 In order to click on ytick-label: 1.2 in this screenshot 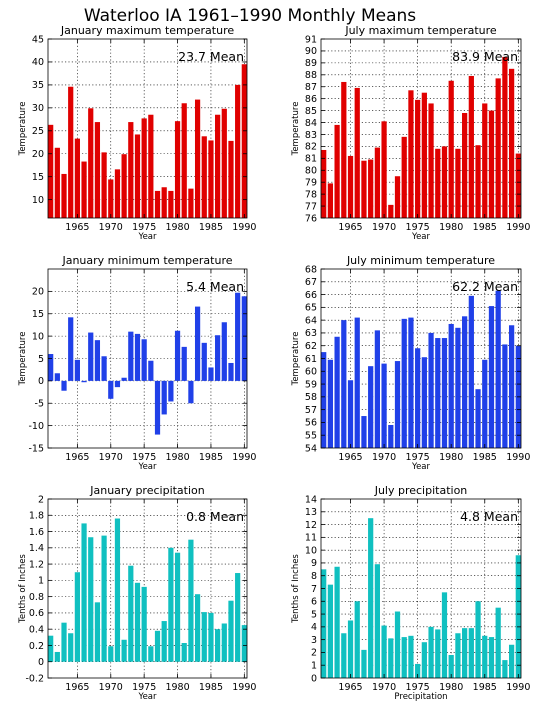, I will do `click(36, 564)`.